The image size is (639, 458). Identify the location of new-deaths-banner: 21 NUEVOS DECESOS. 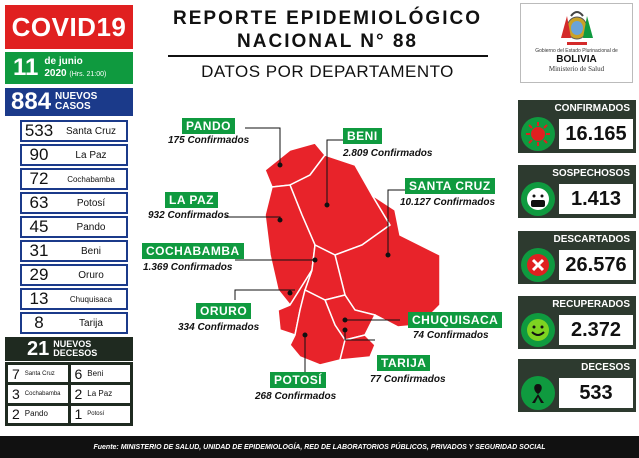
(69, 349).